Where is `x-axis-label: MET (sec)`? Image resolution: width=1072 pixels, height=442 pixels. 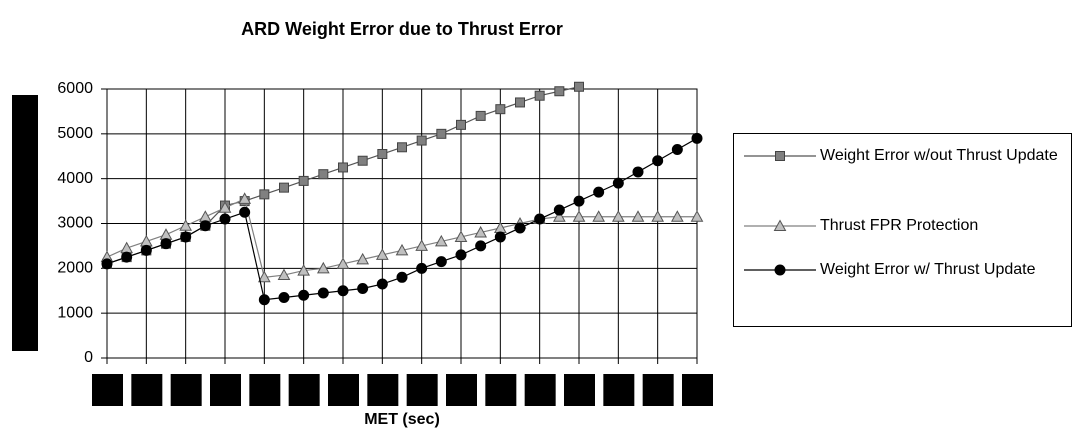
x-axis-label: MET (sec) is located at coordinates (402, 419).